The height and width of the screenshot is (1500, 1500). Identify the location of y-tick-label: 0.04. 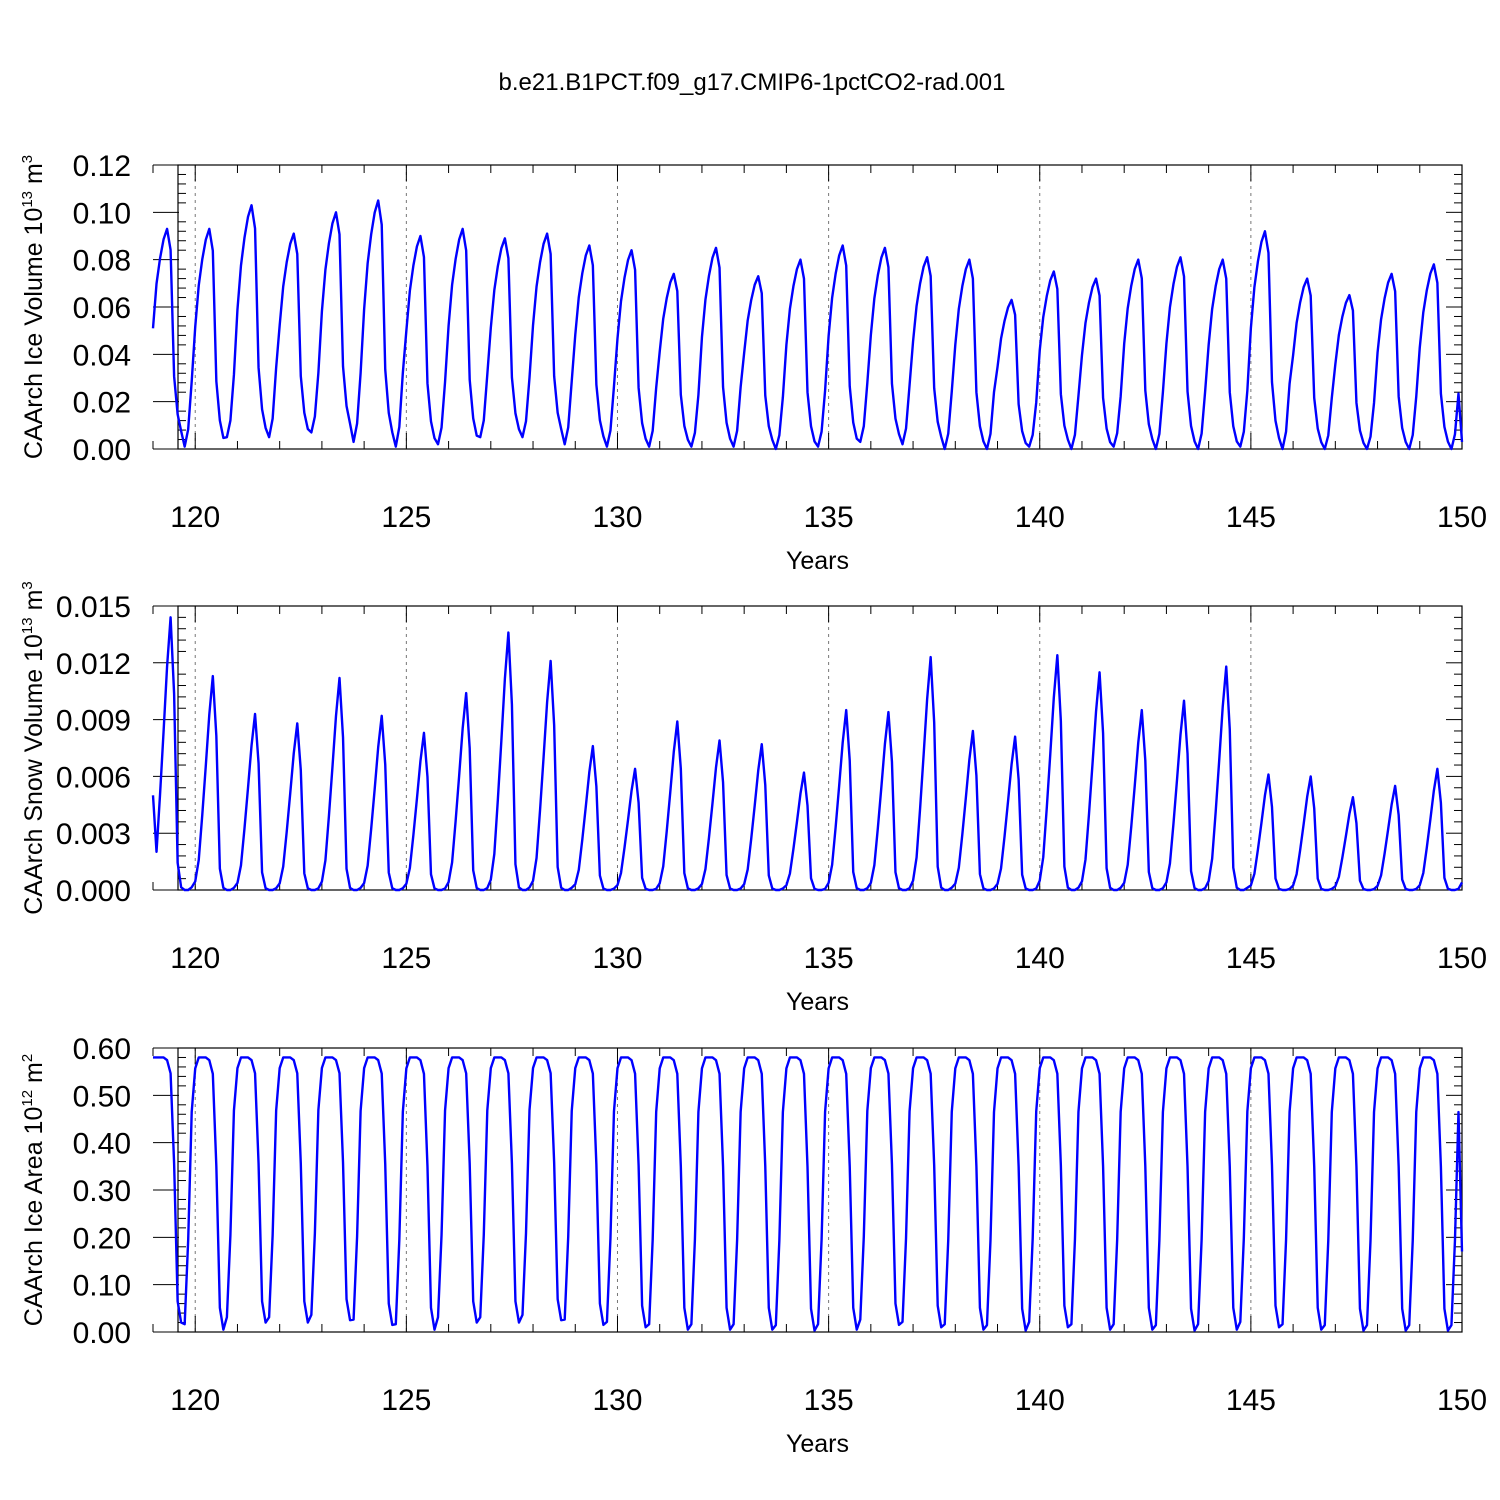
(102, 355).